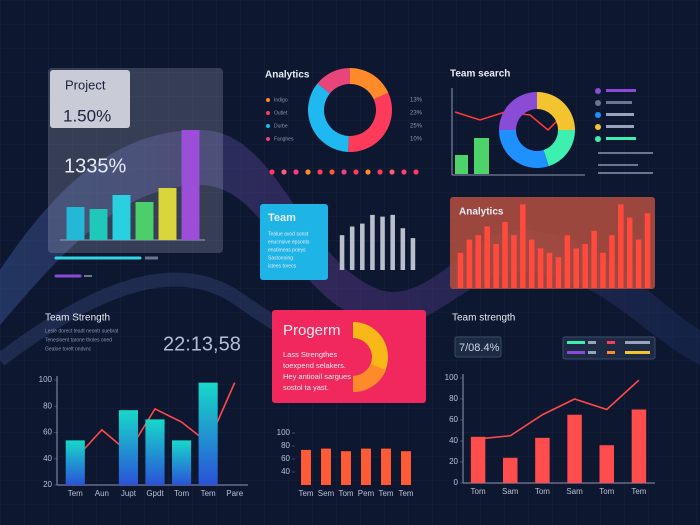 The width and height of the screenshot is (700, 525). What do you see at coordinates (282, 218) in the screenshot?
I see `team-title: Team` at bounding box center [282, 218].